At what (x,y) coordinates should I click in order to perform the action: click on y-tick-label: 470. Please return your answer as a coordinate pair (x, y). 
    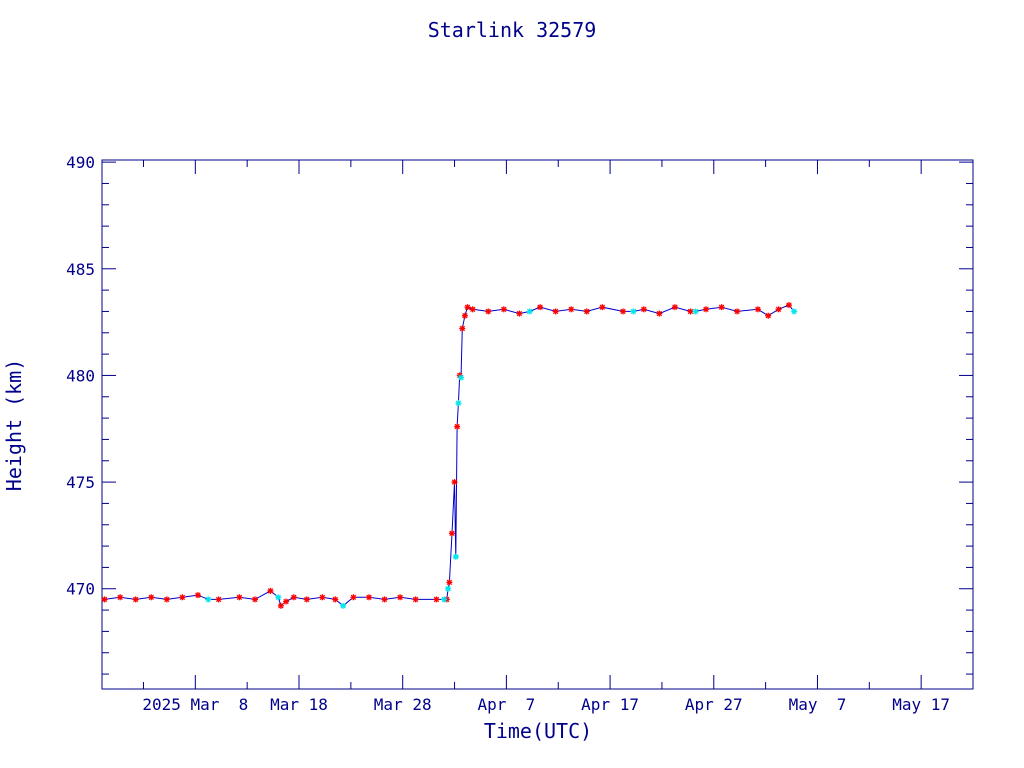
    Looking at the image, I should click on (80, 589).